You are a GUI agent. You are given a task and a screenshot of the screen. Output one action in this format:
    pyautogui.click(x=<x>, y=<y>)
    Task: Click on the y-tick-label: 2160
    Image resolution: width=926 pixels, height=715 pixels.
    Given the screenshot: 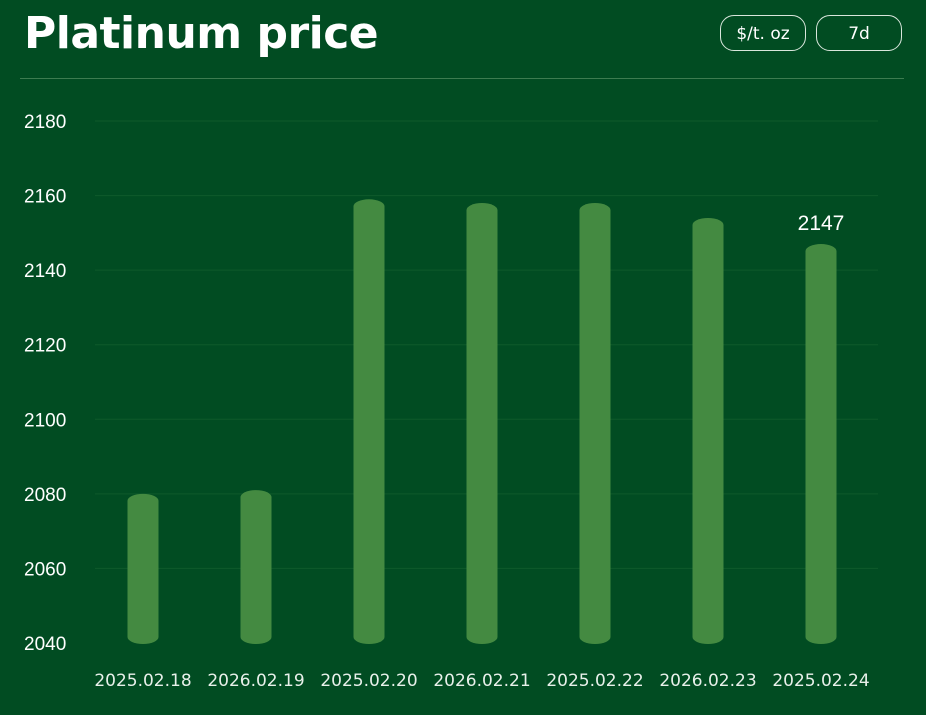 What is the action you would take?
    pyautogui.click(x=45, y=197)
    